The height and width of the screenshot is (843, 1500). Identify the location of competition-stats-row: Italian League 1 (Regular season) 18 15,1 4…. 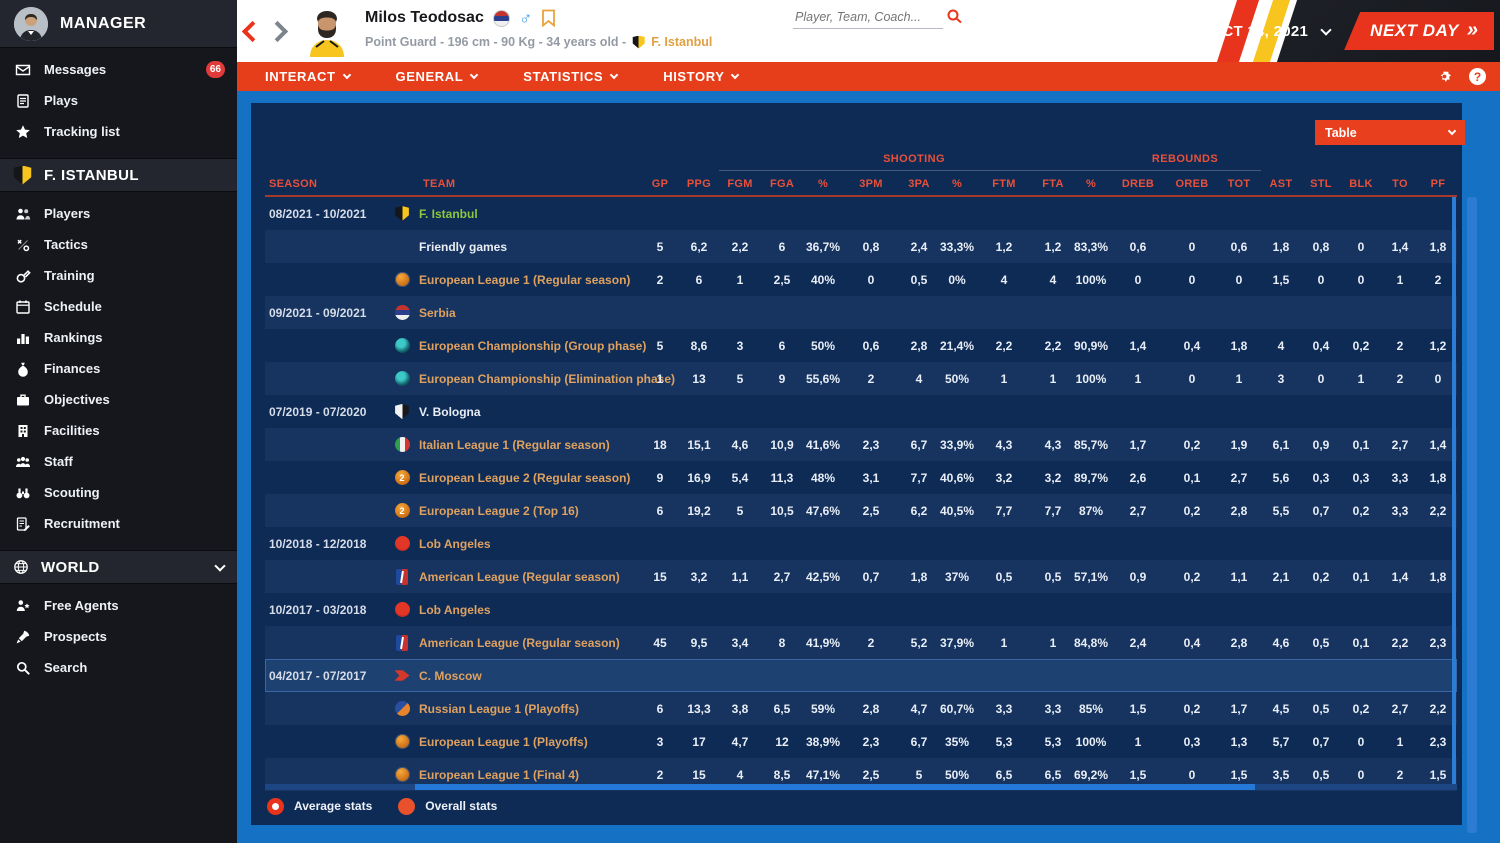
(861, 444).